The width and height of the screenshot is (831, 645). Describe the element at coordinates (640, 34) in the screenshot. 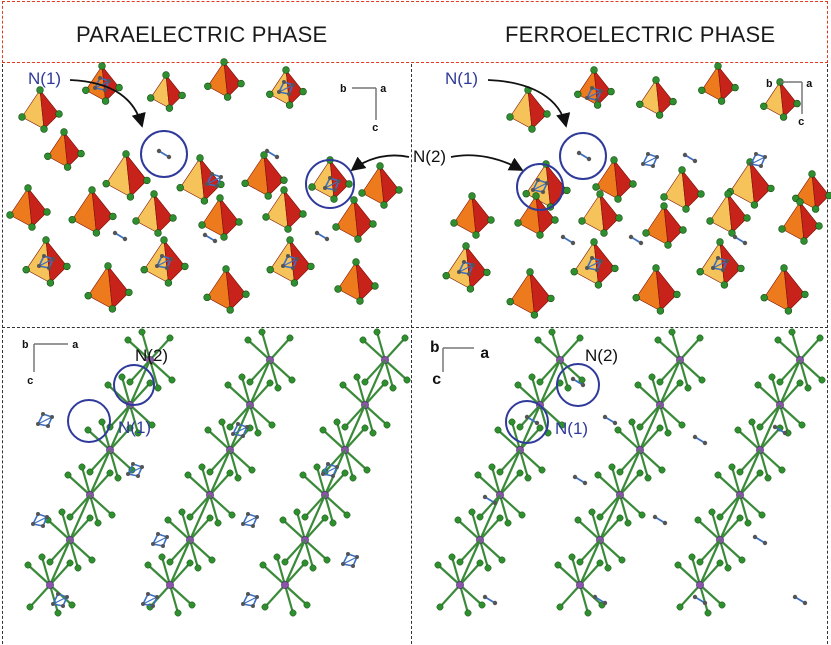

I see `ferroelectric-title: FERROELECTRIC PHASE` at that location.